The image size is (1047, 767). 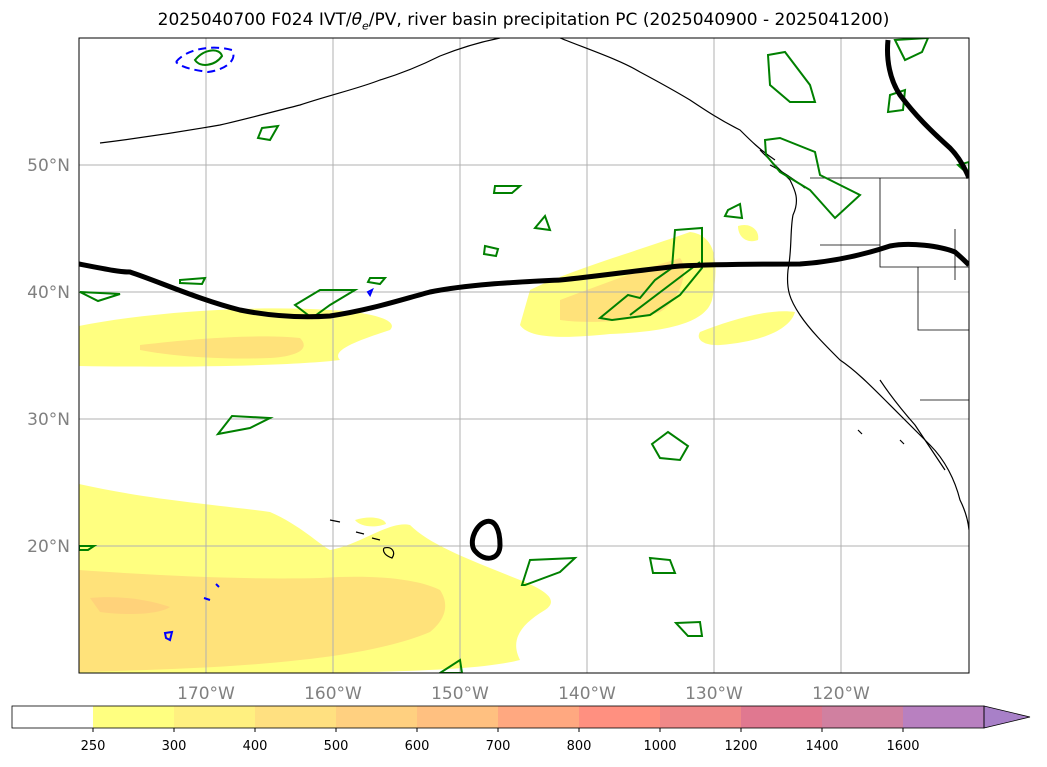 What do you see at coordinates (791, 76) in the screenshot?
I see `pv-j` at bounding box center [791, 76].